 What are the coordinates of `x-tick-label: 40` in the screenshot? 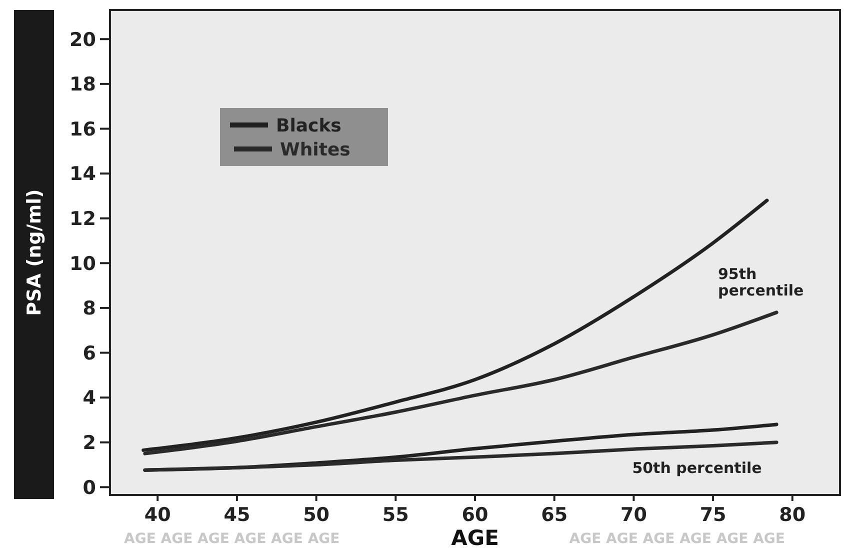 It's located at (157, 515).